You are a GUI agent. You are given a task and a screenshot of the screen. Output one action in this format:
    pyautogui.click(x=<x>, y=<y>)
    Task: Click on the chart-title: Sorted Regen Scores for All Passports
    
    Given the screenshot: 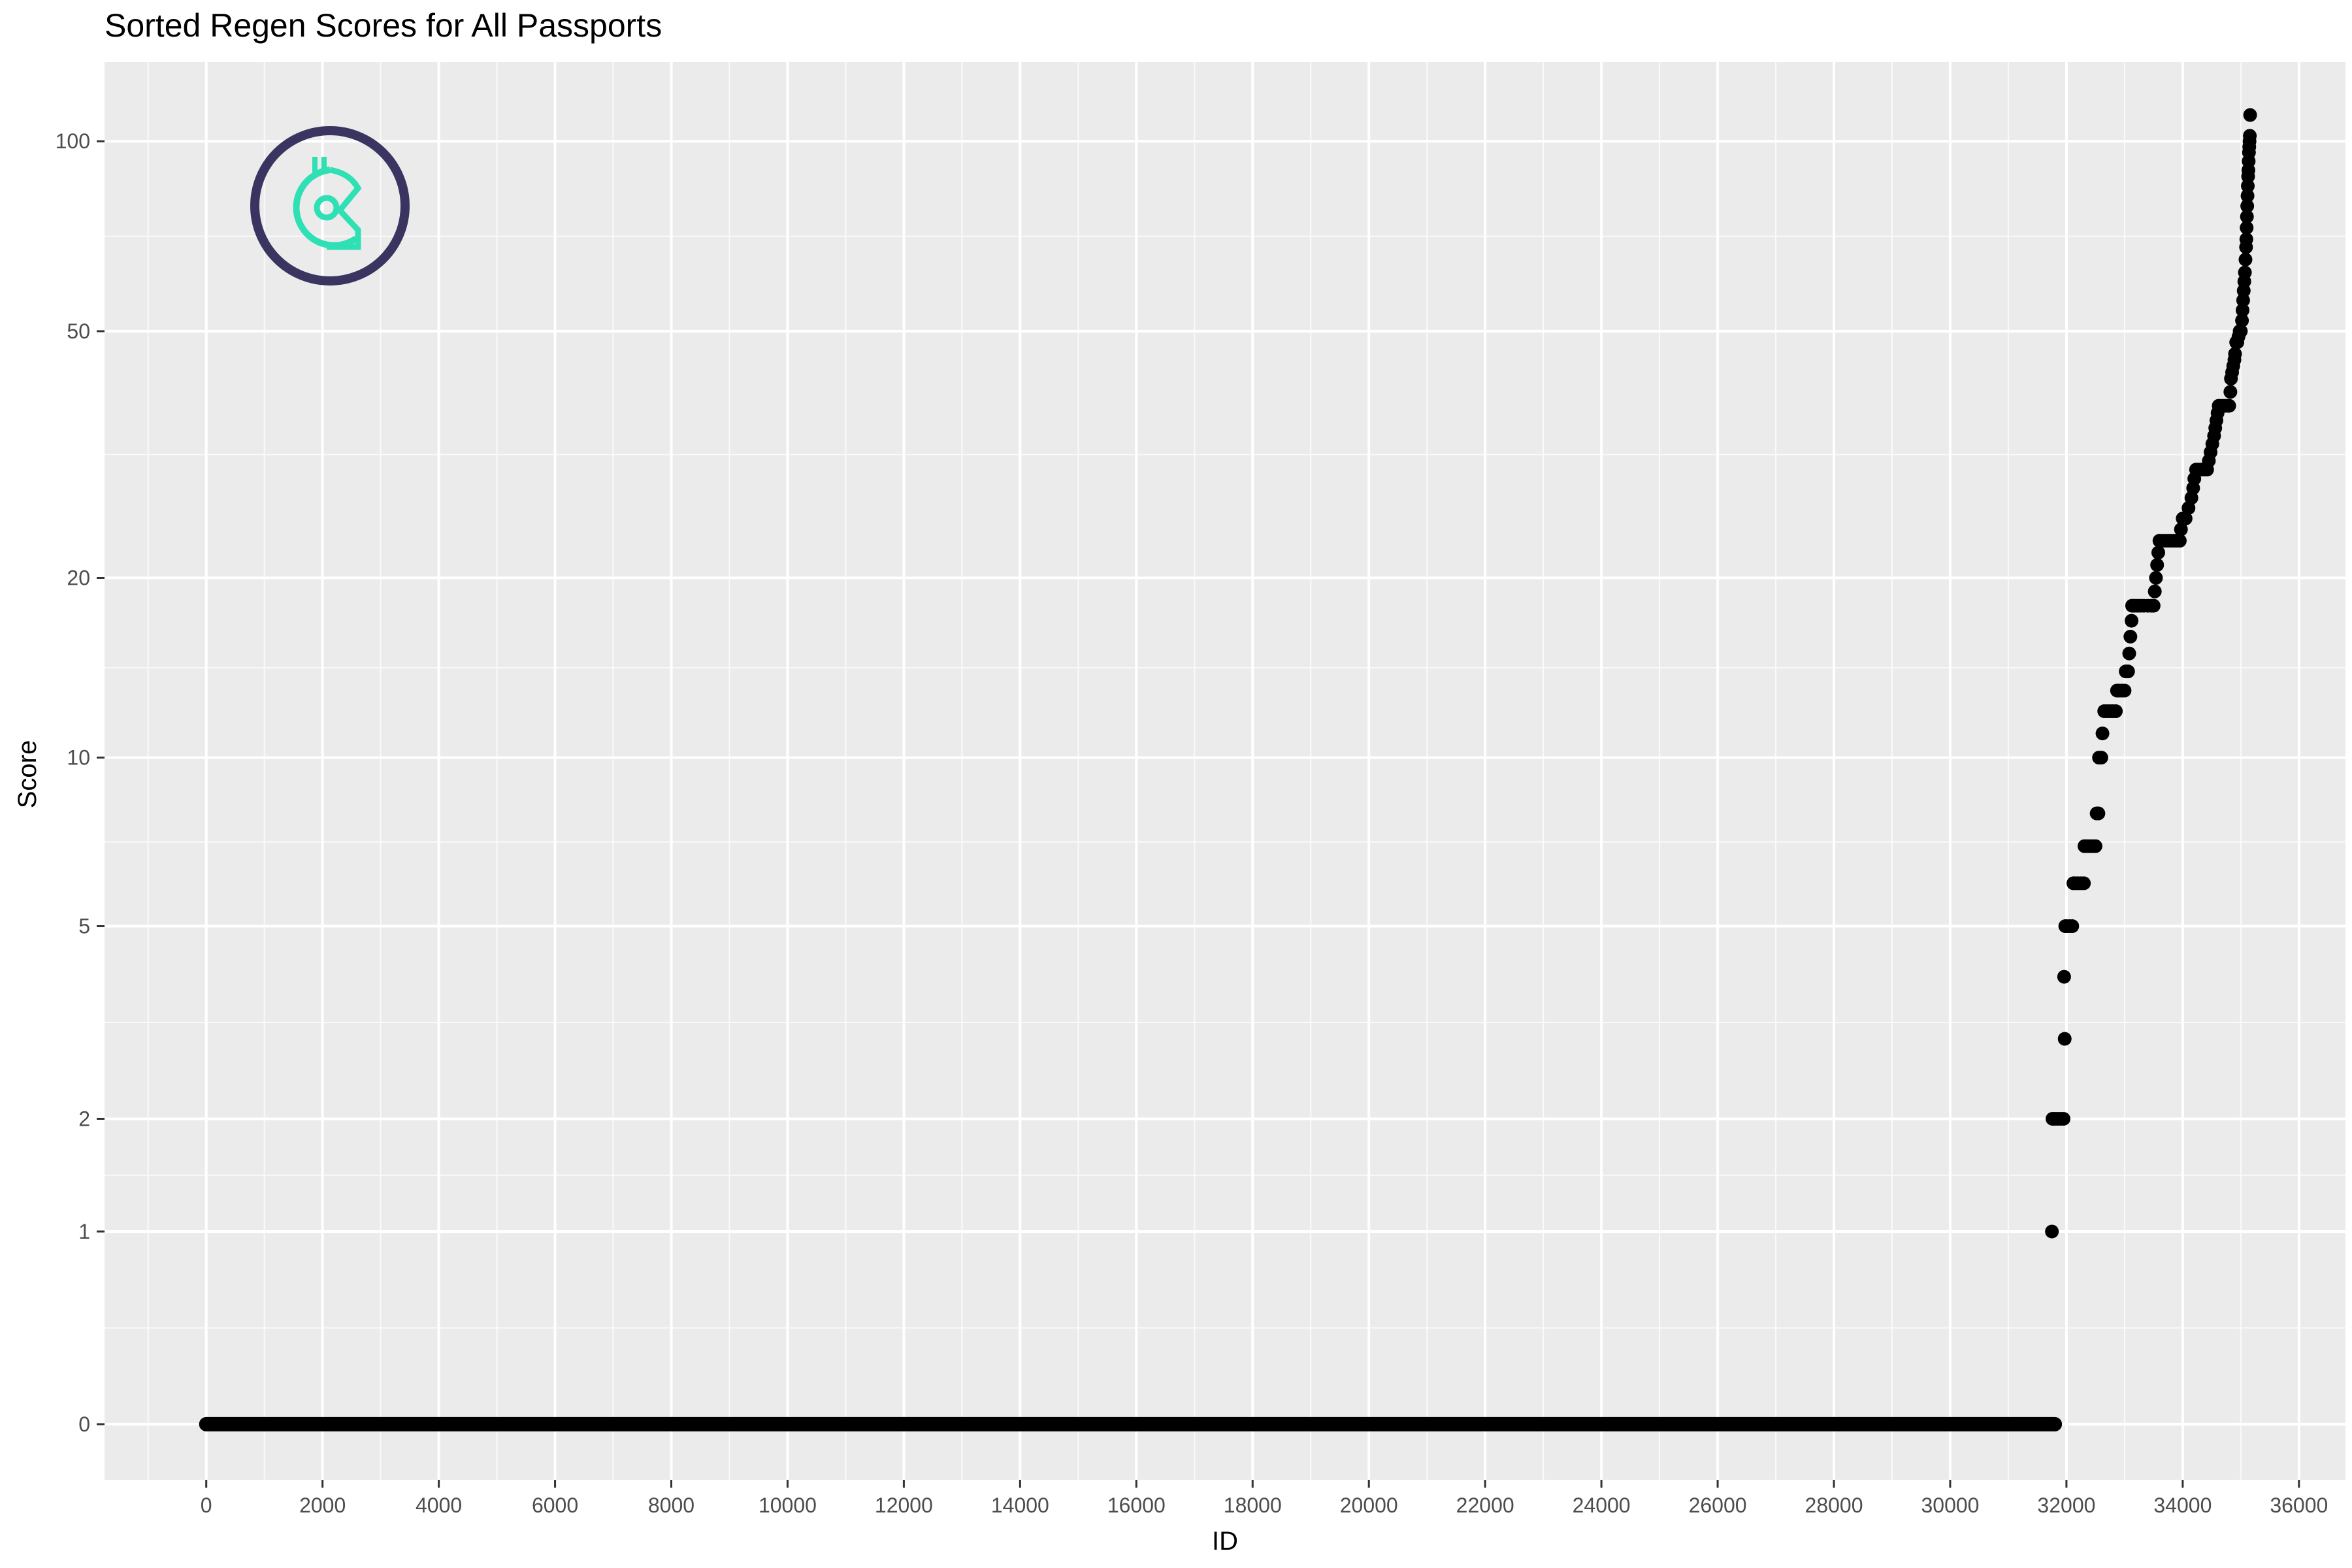 What is the action you would take?
    pyautogui.click(x=383, y=25)
    